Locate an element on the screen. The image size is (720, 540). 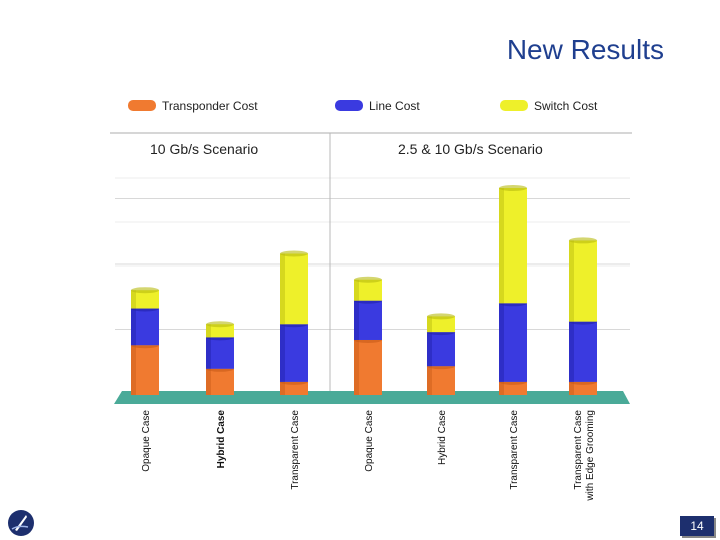
x-tick-label: Transparent Casewith Edge Grooming is located at coordinates (584, 456).